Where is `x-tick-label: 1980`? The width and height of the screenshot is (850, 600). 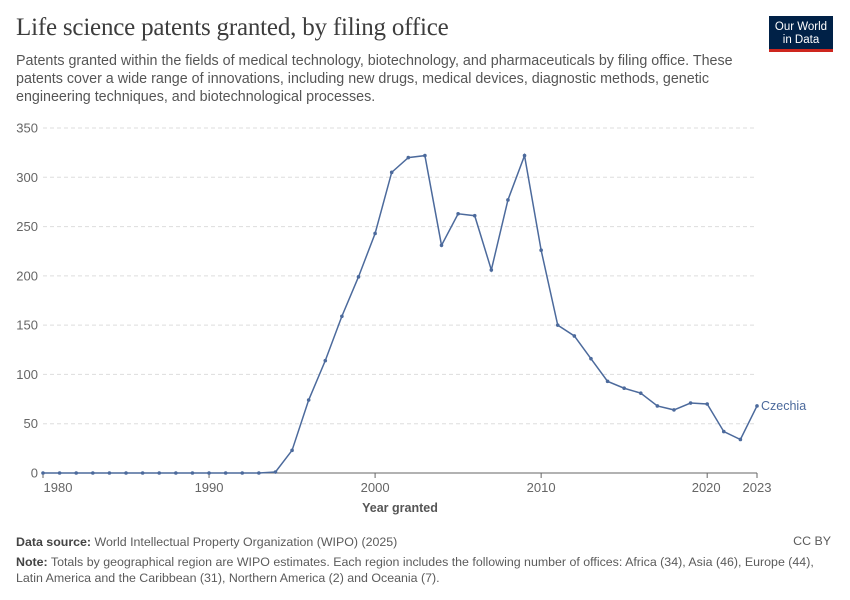 x-tick-label: 1980 is located at coordinates (58, 487).